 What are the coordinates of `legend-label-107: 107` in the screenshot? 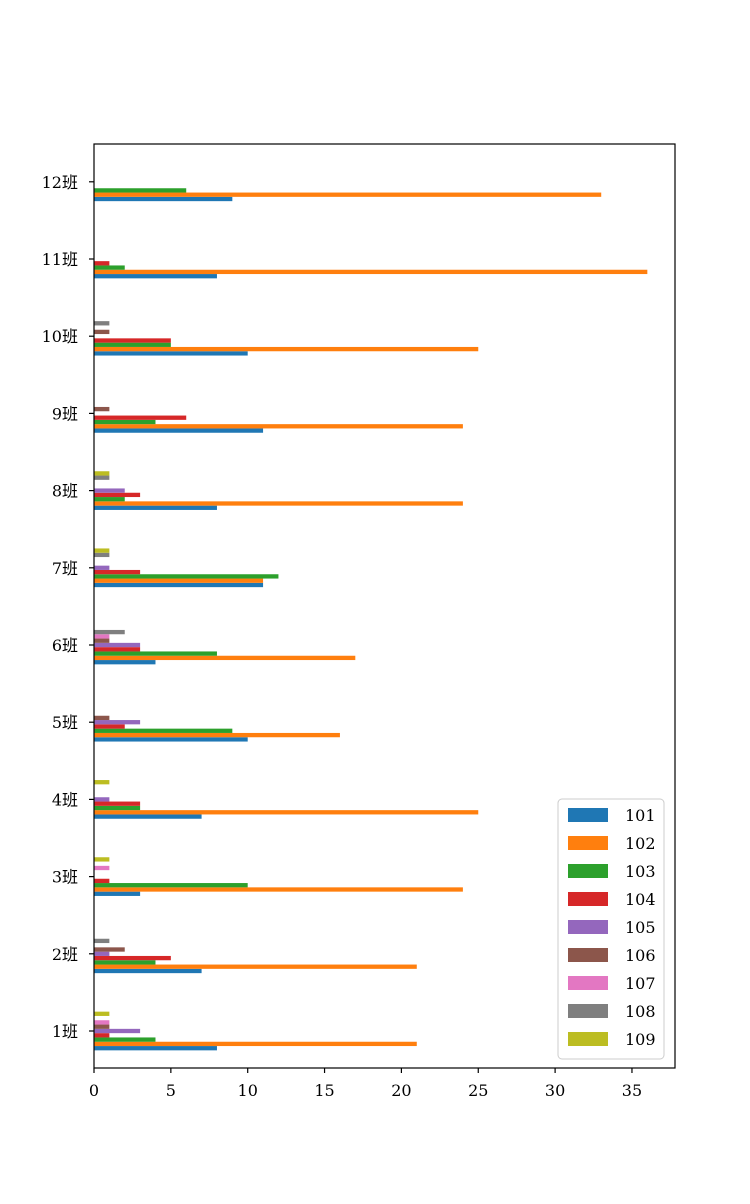 It's located at (640, 983).